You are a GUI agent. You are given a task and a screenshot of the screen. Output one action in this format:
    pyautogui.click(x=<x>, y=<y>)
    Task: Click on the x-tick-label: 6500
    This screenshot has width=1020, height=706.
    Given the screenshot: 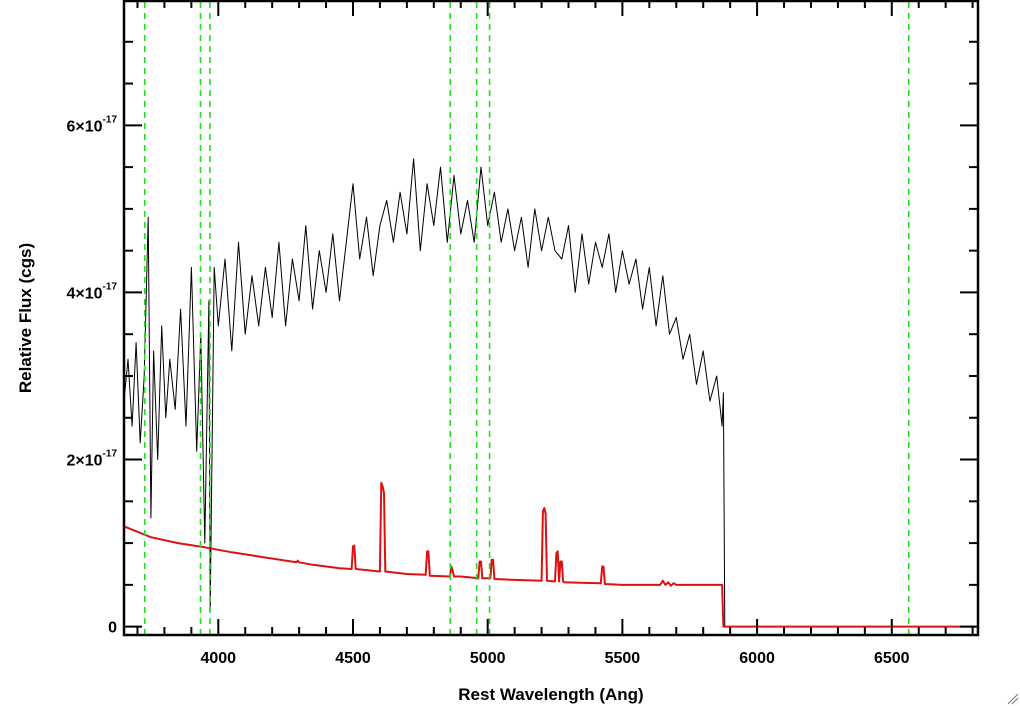 What is the action you would take?
    pyautogui.click(x=892, y=658)
    